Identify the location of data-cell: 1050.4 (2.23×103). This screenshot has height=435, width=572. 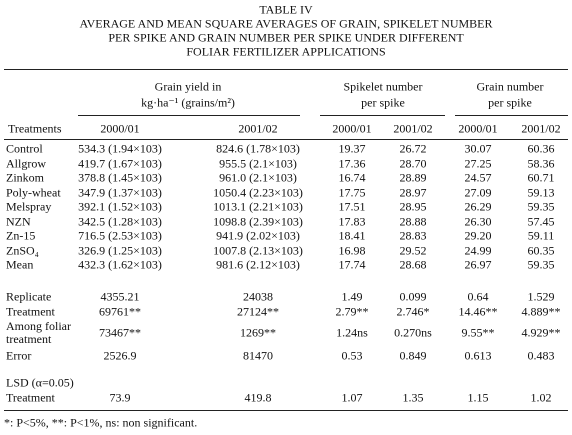
(258, 192).